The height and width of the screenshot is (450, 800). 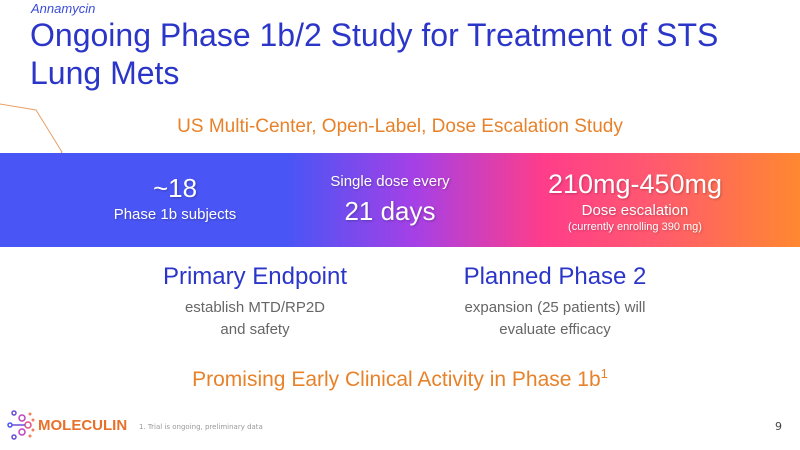 I want to click on phase2-line-2: evaluate efficacy, so click(x=555, y=329).